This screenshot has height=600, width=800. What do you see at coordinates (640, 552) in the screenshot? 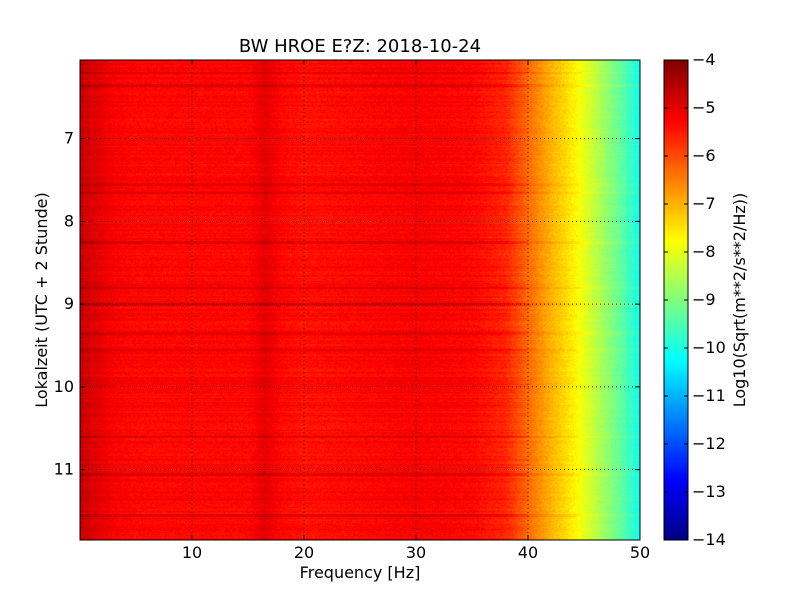
I see `x-tick-label: 50` at bounding box center [640, 552].